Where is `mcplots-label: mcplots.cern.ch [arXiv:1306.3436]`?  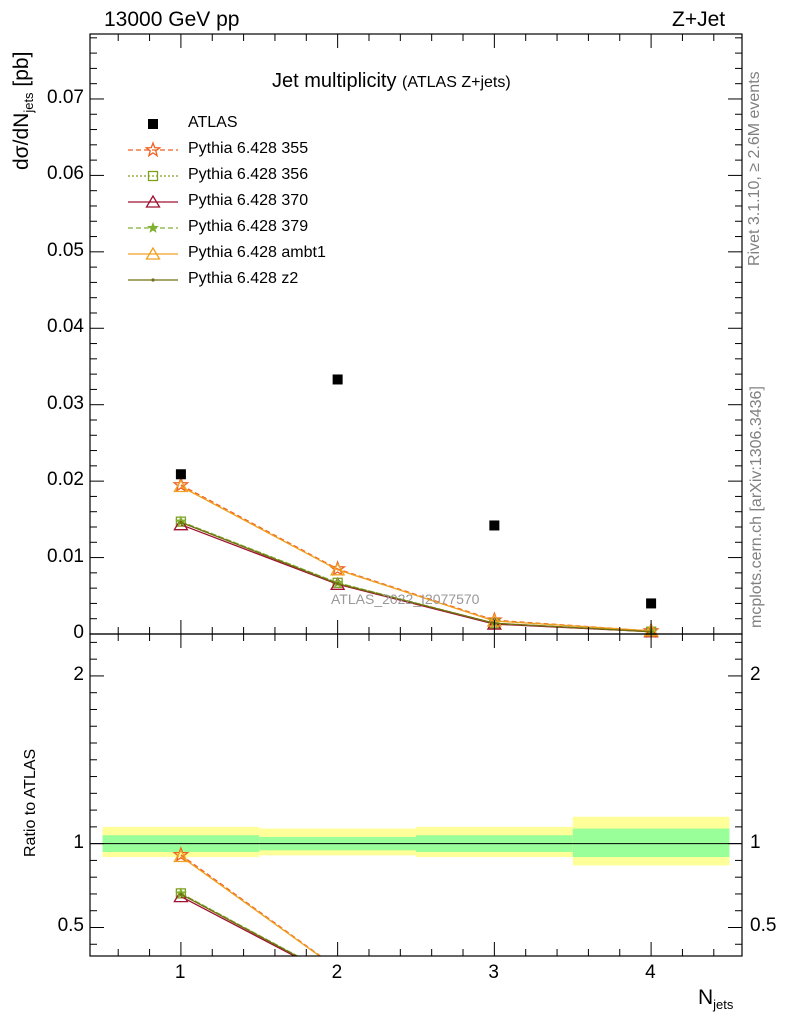
mcplots-label: mcplots.cern.ch [arXiv:1306.3436] is located at coordinates (756, 507).